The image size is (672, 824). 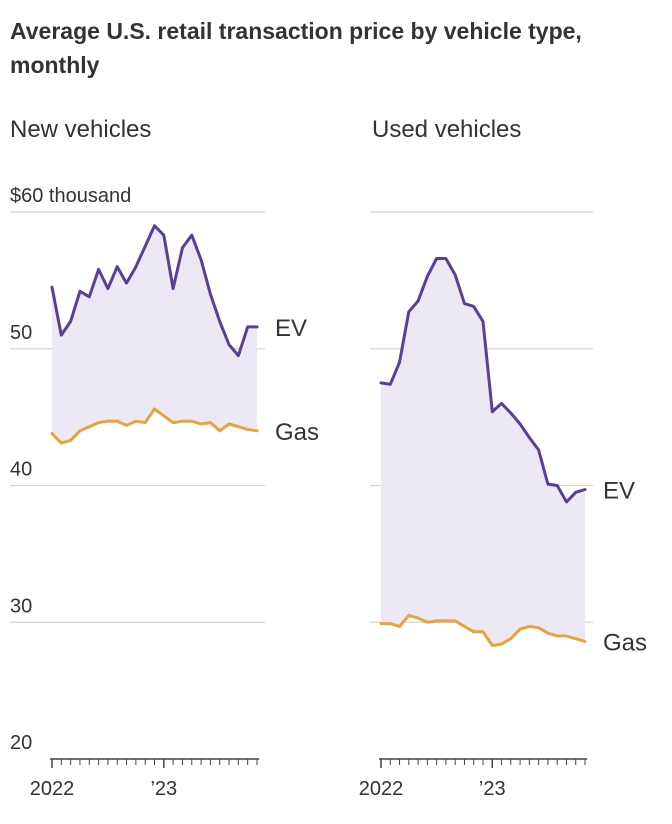 I want to click on ev-gas-gap-area, so click(x=483, y=452).